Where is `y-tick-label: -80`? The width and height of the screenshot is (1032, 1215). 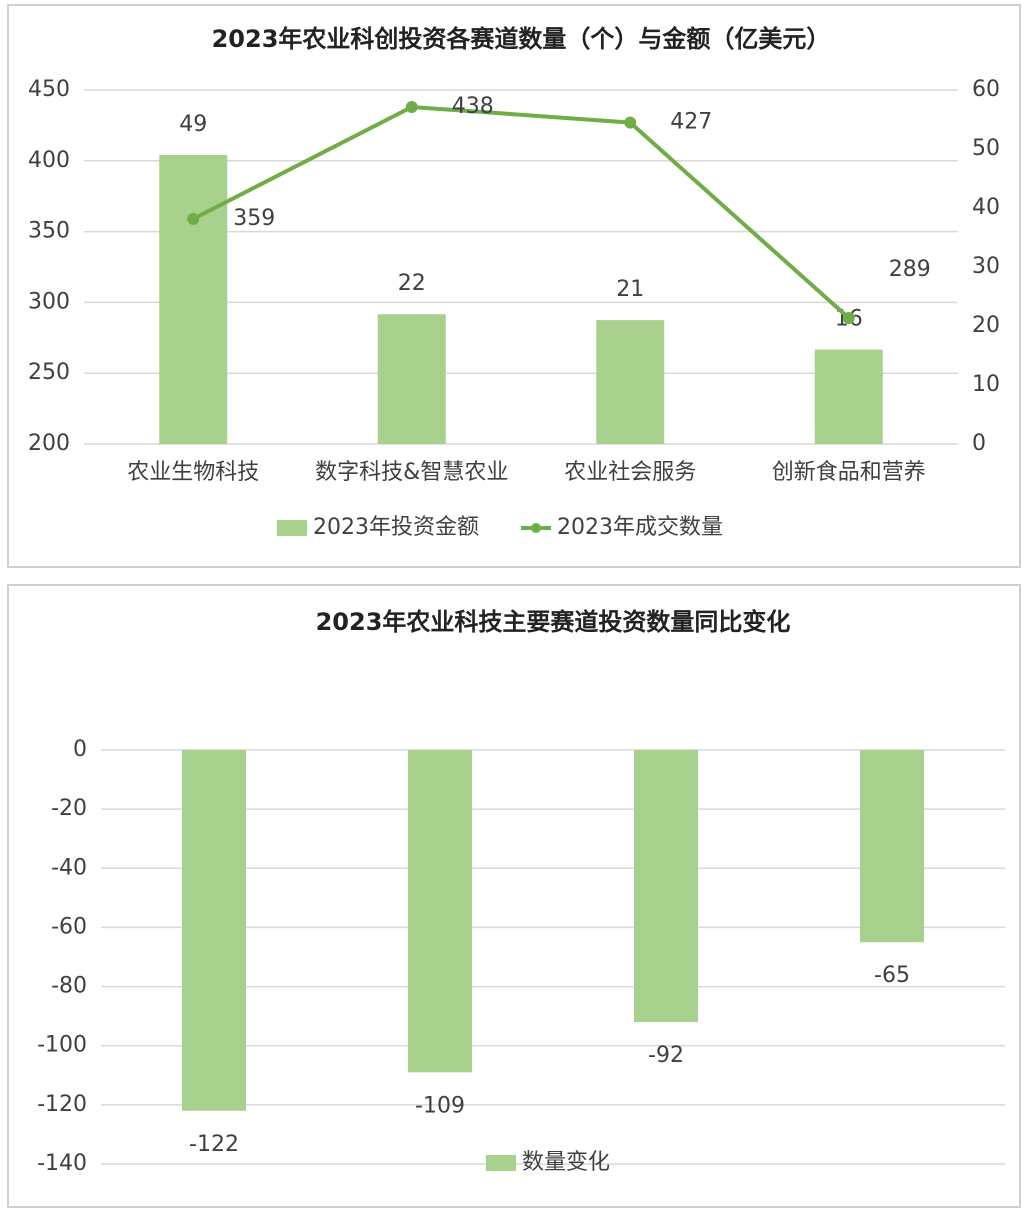 y-tick-label: -80 is located at coordinates (69, 986).